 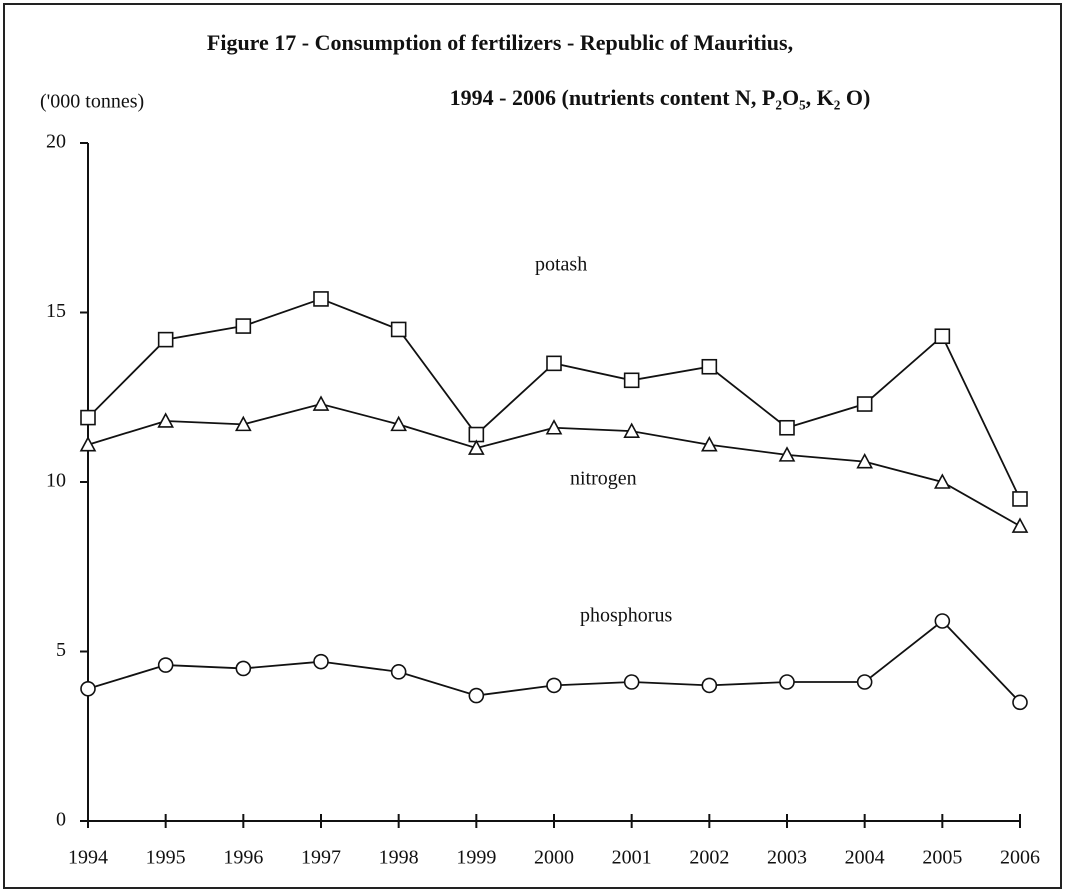 What do you see at coordinates (56, 481) in the screenshot?
I see `y-tick-label: 10` at bounding box center [56, 481].